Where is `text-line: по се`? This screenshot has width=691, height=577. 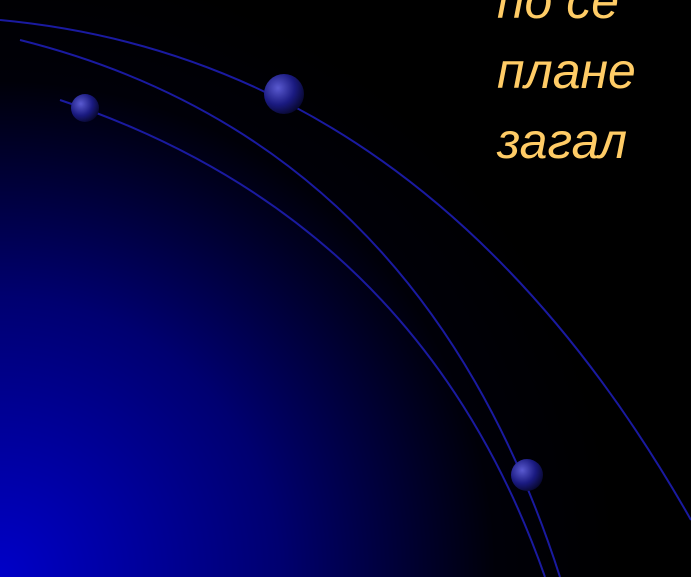 text-line: по се is located at coordinates (558, 14).